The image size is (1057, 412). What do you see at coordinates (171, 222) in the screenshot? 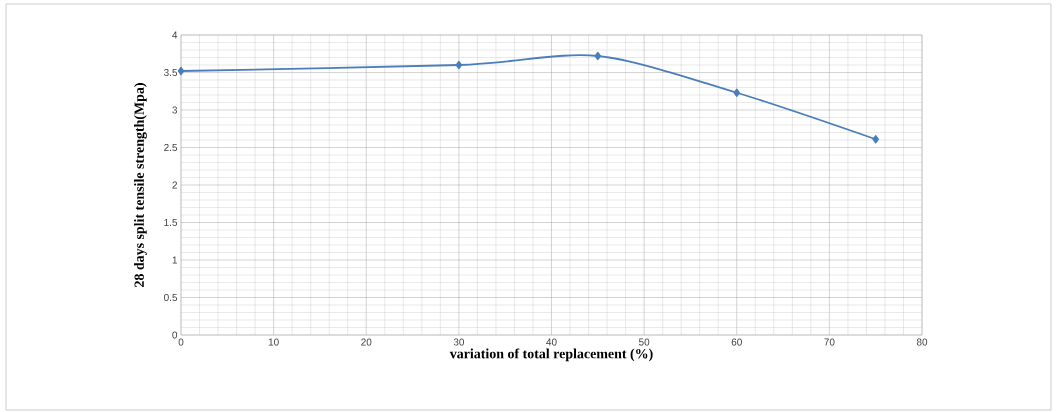
I see `y-tick-label: 1.5` at bounding box center [171, 222].